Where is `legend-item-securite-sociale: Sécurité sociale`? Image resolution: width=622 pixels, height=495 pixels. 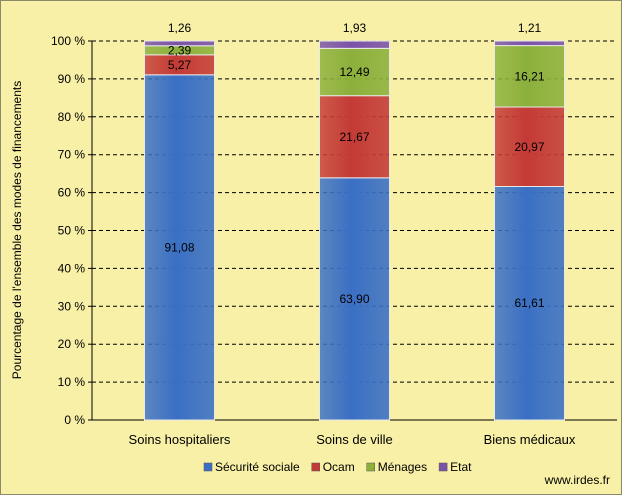
legend-item-securite-sociale: Sécurité sociale is located at coordinates (251, 467).